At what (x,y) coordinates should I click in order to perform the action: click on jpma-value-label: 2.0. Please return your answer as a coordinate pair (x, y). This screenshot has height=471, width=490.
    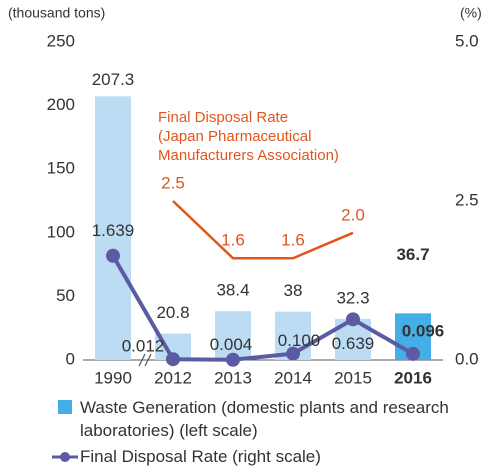
    Looking at the image, I should click on (353, 214).